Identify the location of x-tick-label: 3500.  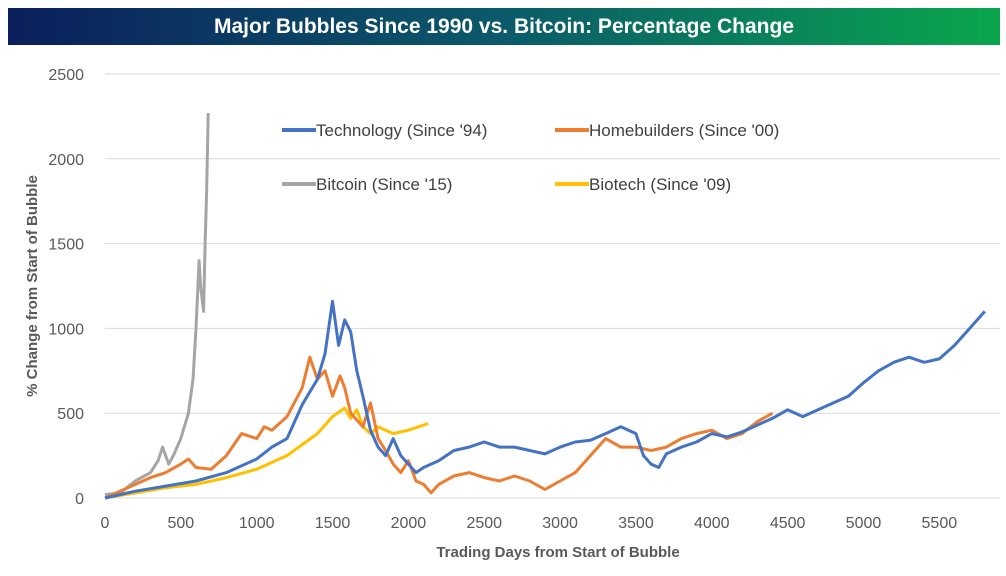
(636, 523).